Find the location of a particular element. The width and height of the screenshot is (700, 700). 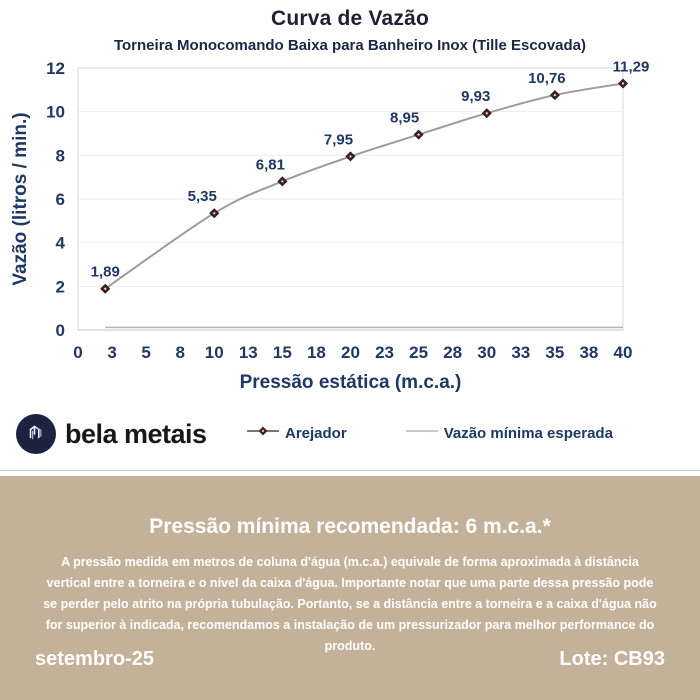

panel-footer: setembro-25 Lote: CB93 is located at coordinates (350, 659).